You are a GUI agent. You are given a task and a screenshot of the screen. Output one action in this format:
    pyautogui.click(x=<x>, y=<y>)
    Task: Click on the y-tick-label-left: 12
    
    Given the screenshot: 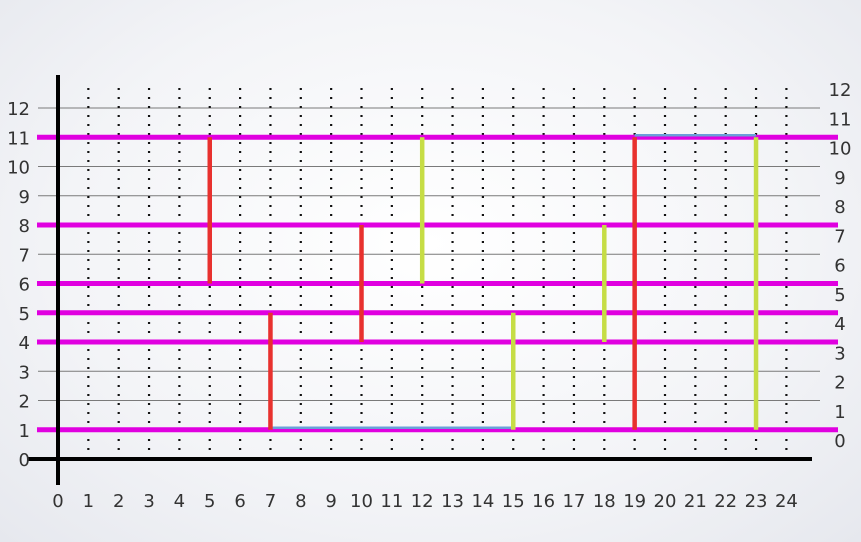 What is the action you would take?
    pyautogui.click(x=18, y=109)
    